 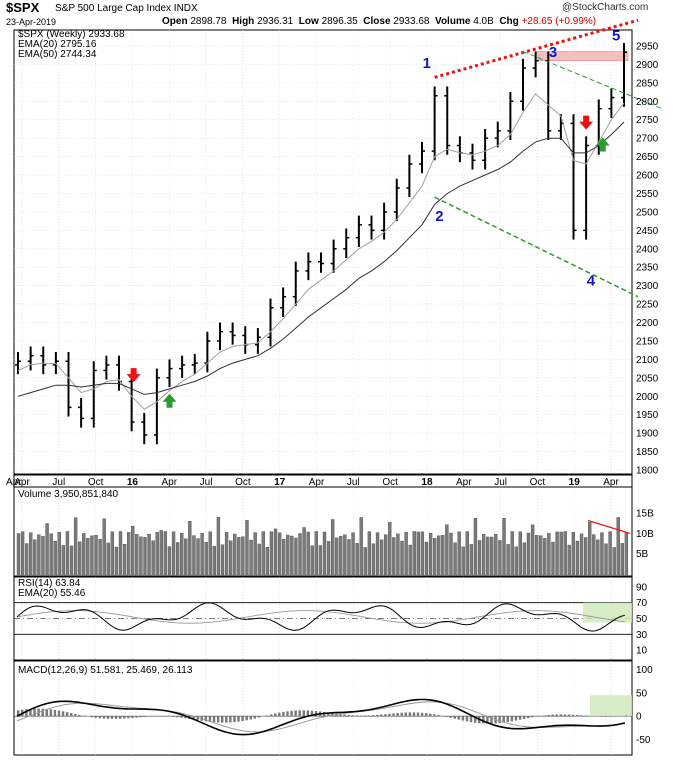 I want to click on ema20-legend: EMA(20) 2795.16, so click(x=57, y=44).